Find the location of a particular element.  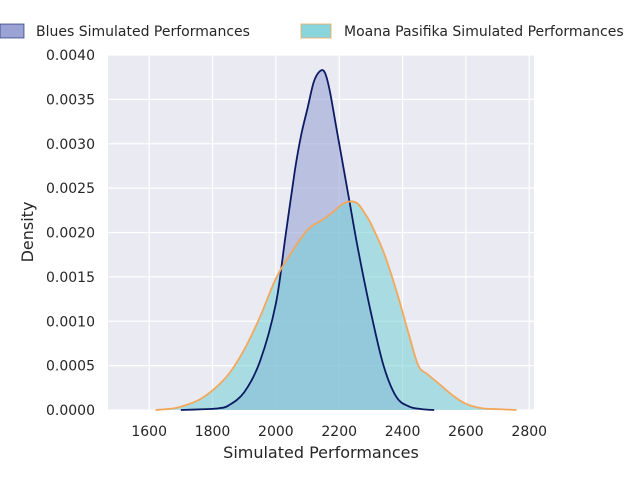

y-tick-label: 0.0015 is located at coordinates (70, 278).